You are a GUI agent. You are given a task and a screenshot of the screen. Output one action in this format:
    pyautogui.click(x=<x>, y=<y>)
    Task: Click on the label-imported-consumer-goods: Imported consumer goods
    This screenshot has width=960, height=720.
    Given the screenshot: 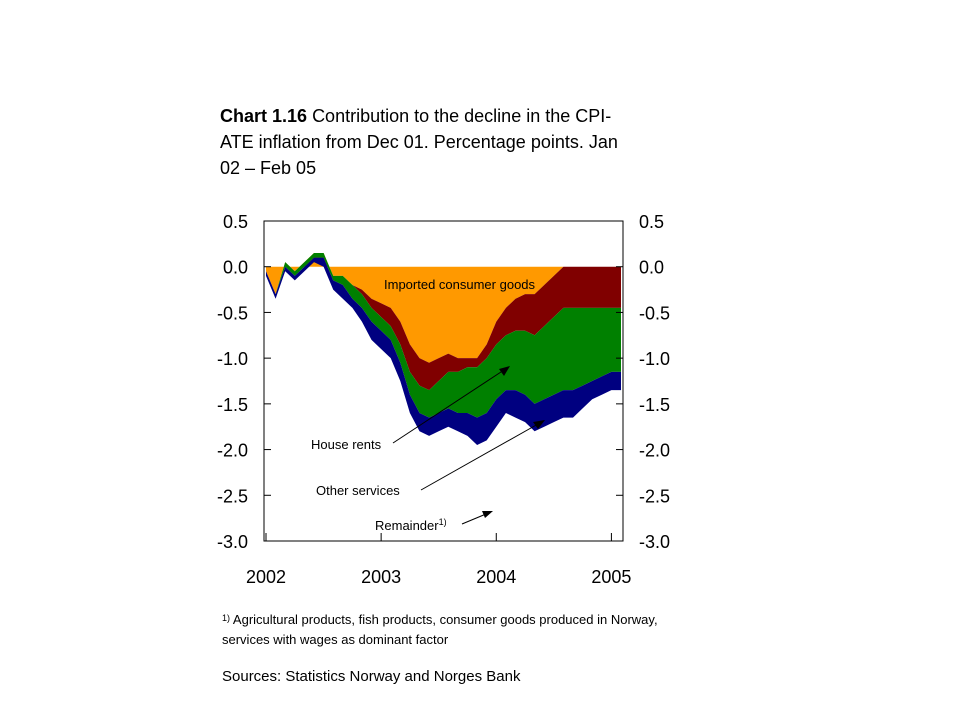 What is the action you would take?
    pyautogui.click(x=460, y=284)
    